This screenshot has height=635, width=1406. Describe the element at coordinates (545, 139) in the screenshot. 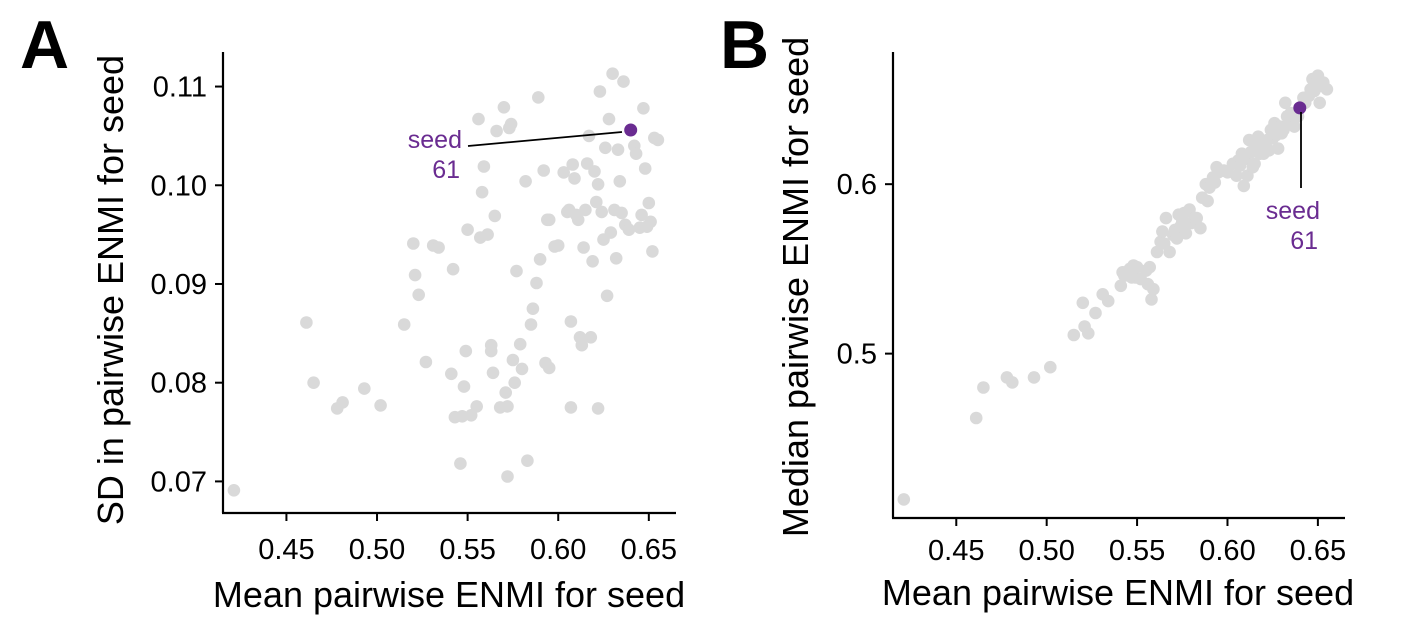

I see `panel-a-leader-line` at that location.